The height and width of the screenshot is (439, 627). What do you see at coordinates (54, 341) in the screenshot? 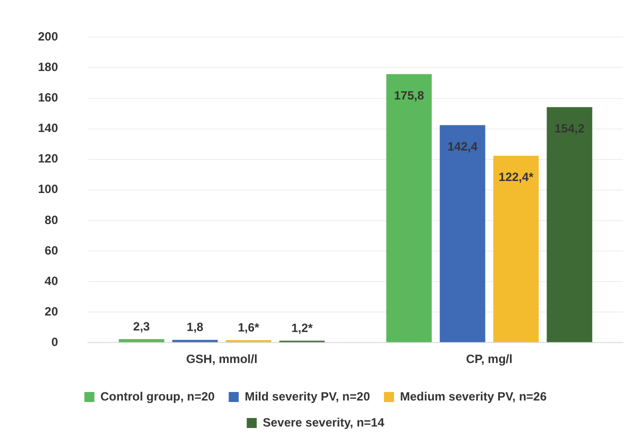
I see `y-tick-label: 0` at bounding box center [54, 341].